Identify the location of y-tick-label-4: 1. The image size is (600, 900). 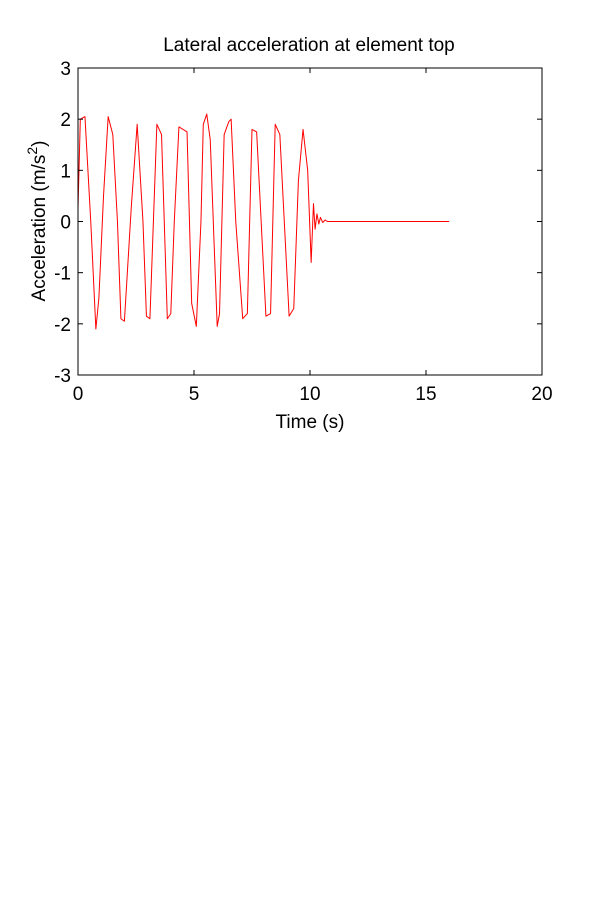
(65, 171).